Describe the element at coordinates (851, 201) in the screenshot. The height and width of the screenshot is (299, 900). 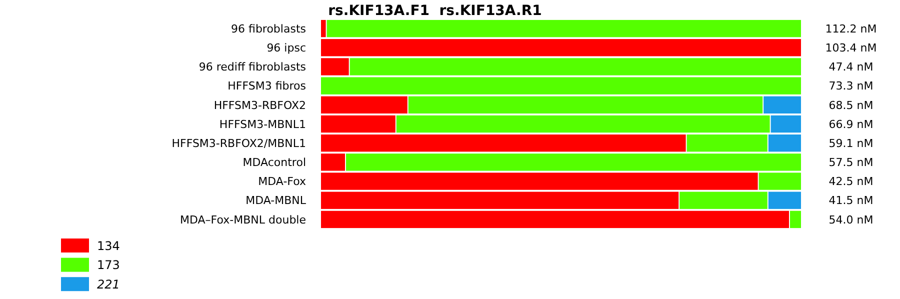
I see `text: 41.5 nM` at that location.